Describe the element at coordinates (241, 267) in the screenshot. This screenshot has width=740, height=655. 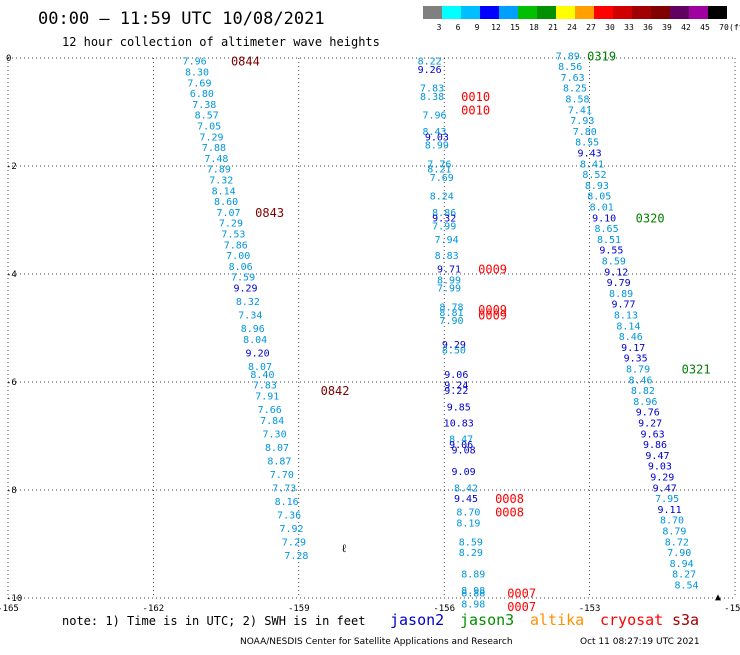
I see `wave-height-s3a: 8.06` at that location.